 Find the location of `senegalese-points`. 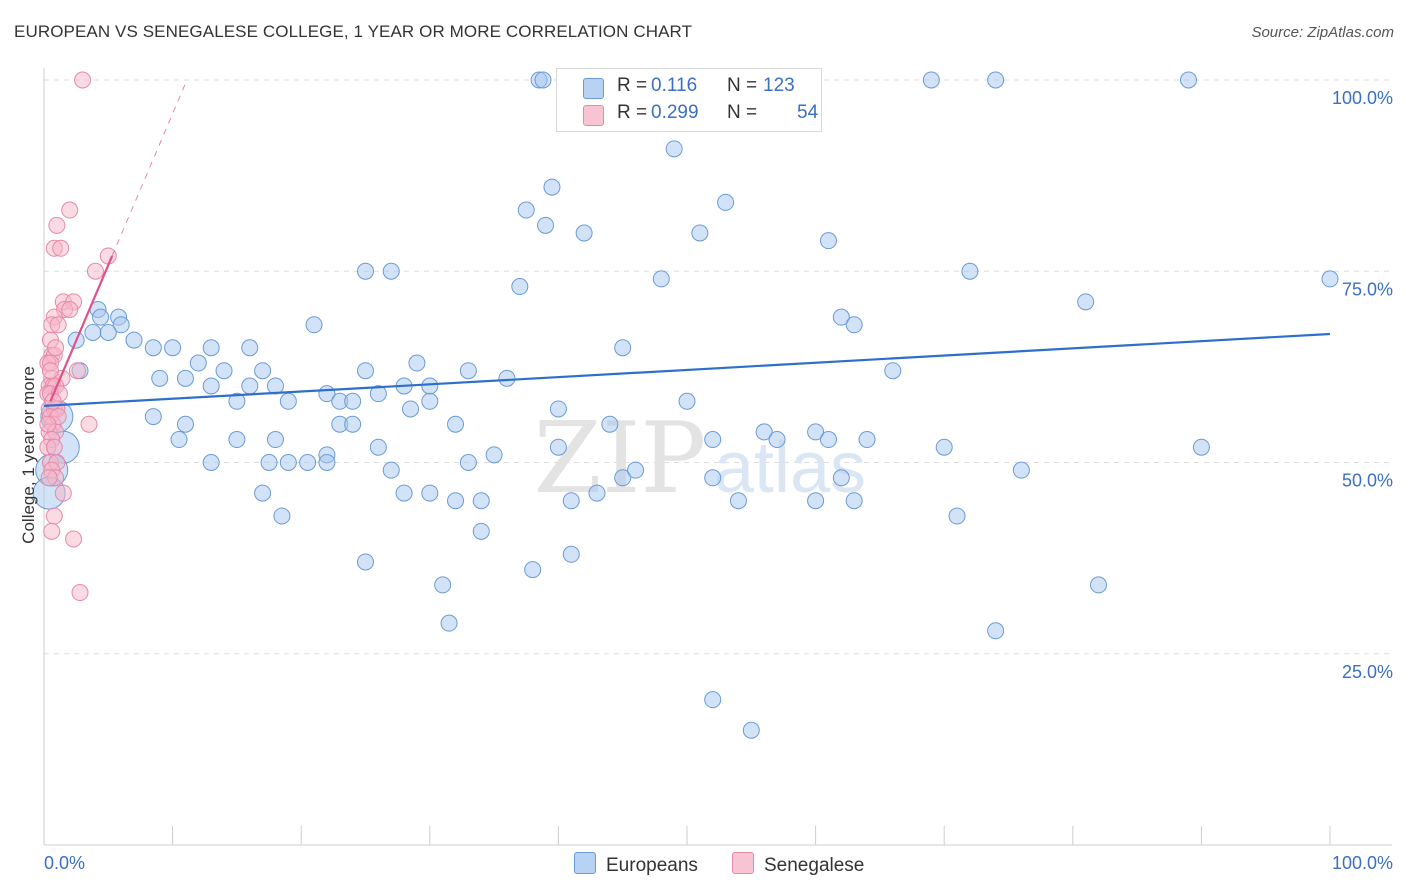

senegalese-points is located at coordinates (78, 336).